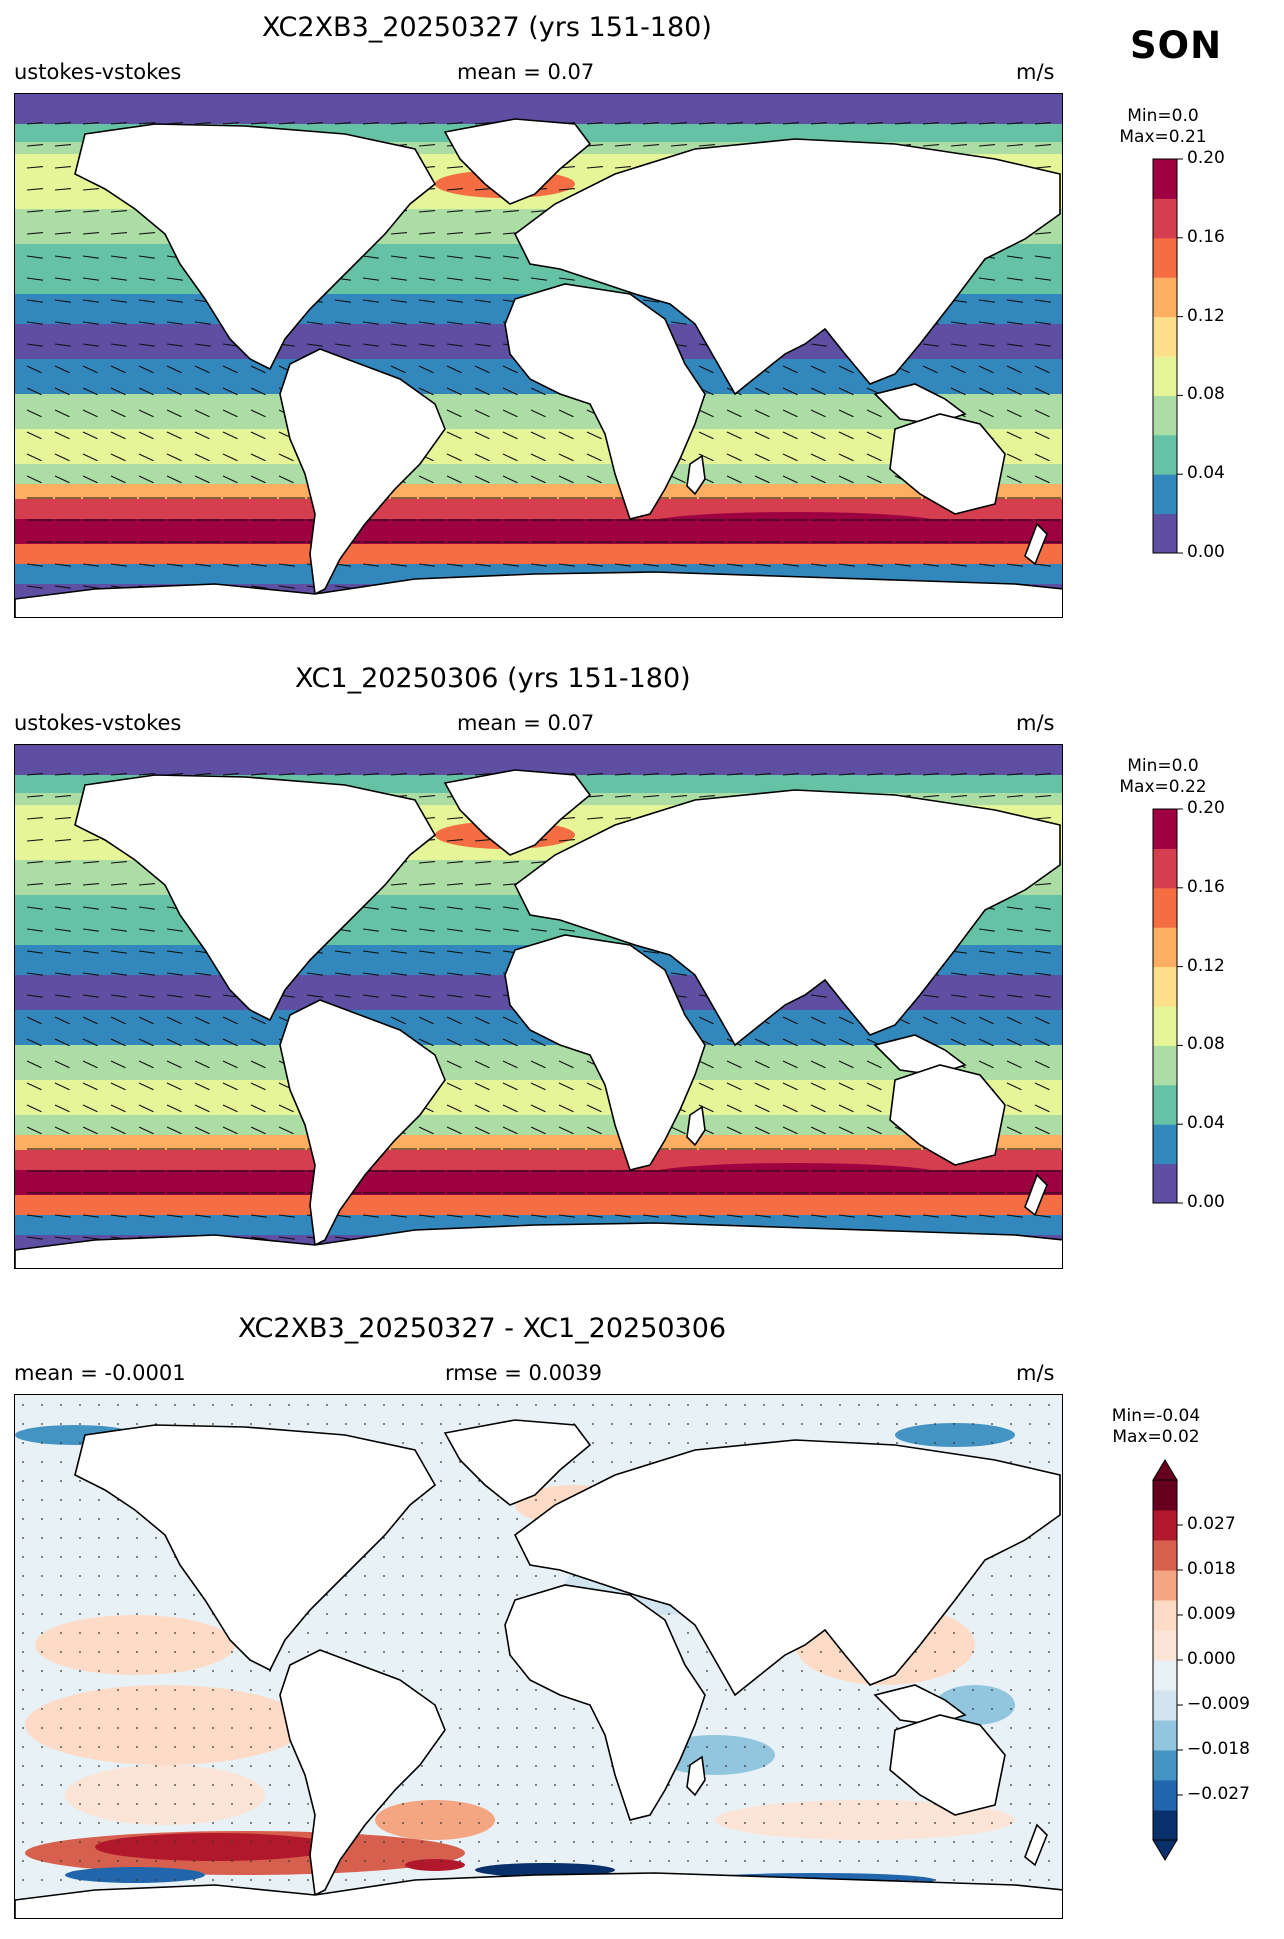  Describe the element at coordinates (1206, 1202) in the screenshot. I see `colorbar-tick-label: 0.00` at that location.